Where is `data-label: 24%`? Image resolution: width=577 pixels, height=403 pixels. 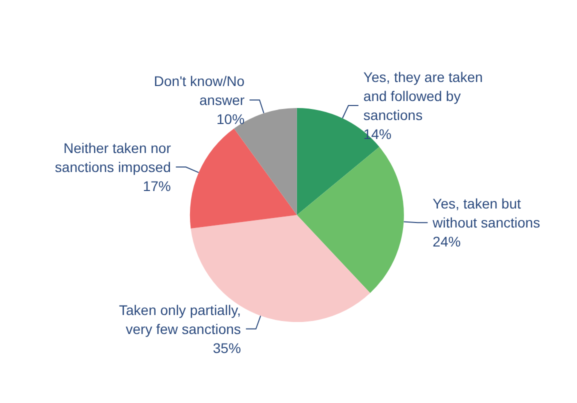 data-label: 24% is located at coordinates (446, 242).